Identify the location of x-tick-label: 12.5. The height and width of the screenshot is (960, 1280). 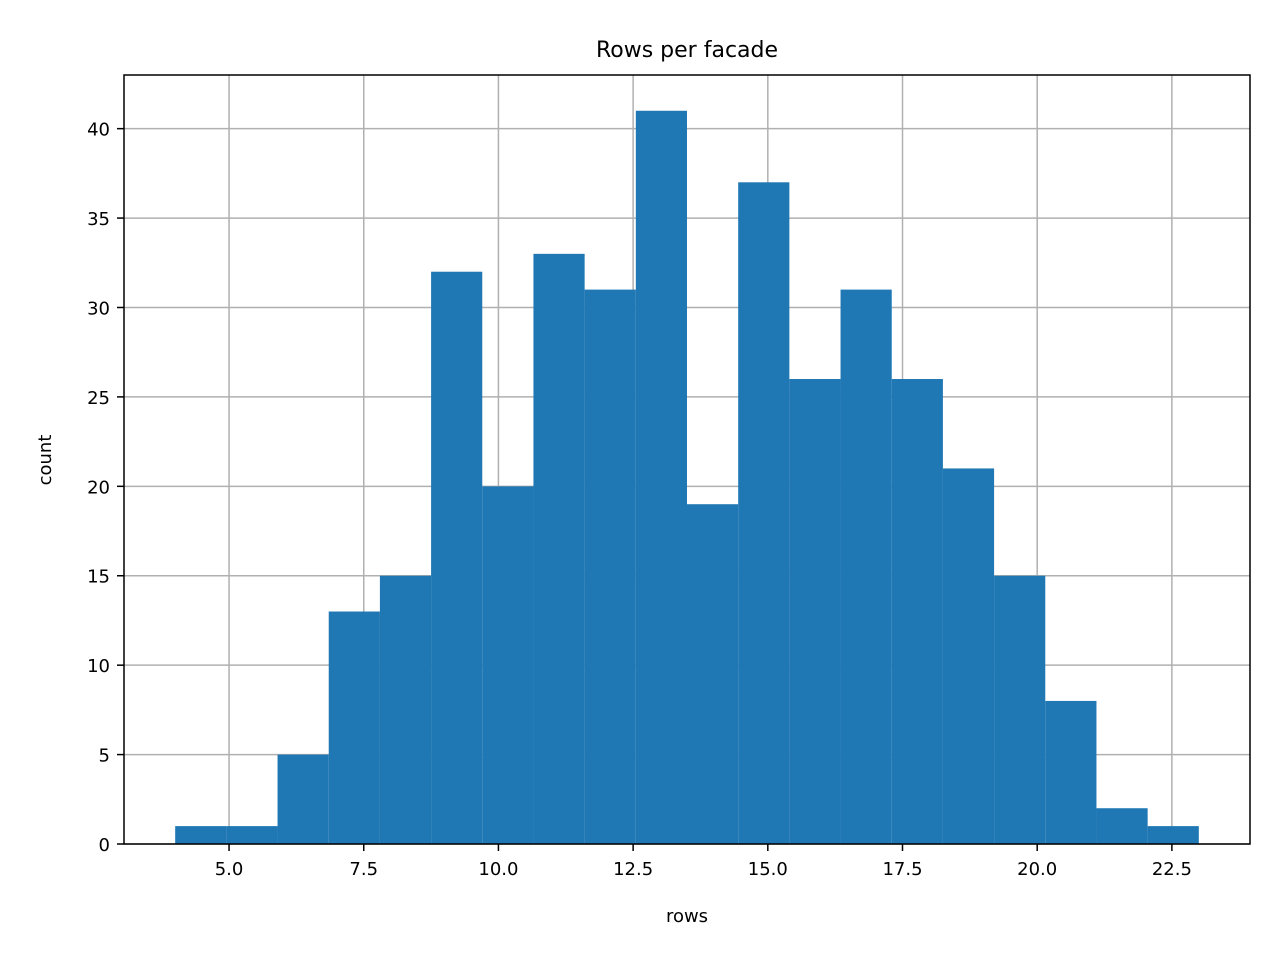
(633, 869).